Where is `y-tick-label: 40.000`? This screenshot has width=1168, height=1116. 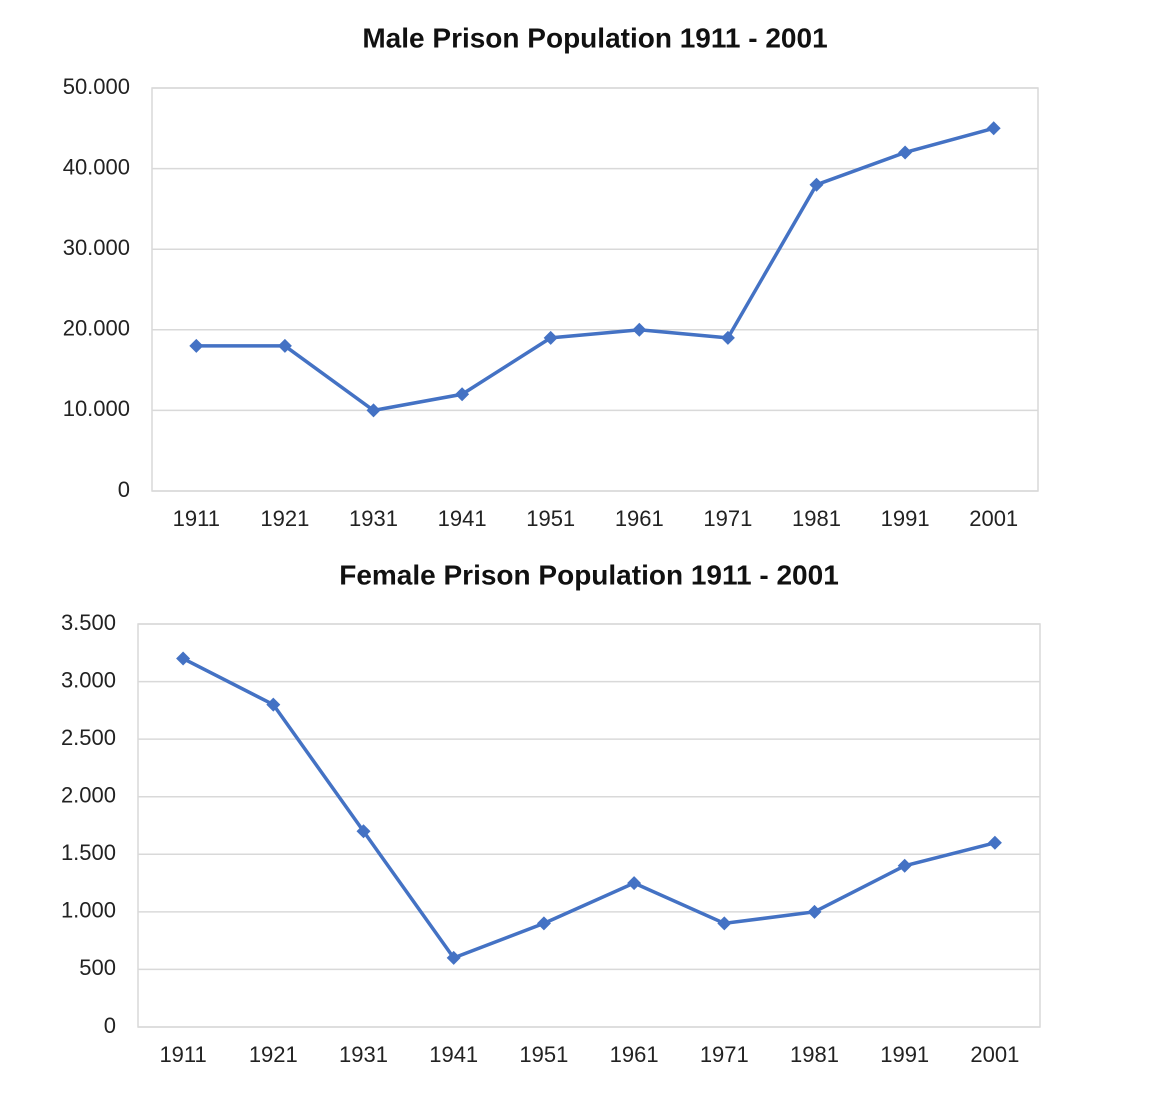
y-tick-label: 40.000 is located at coordinates (96, 166).